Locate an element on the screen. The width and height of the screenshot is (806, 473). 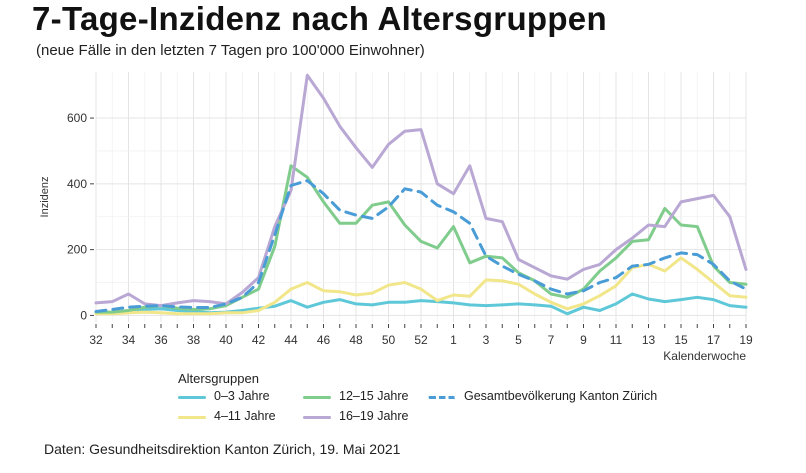
x-tick-label: 9 is located at coordinates (583, 340).